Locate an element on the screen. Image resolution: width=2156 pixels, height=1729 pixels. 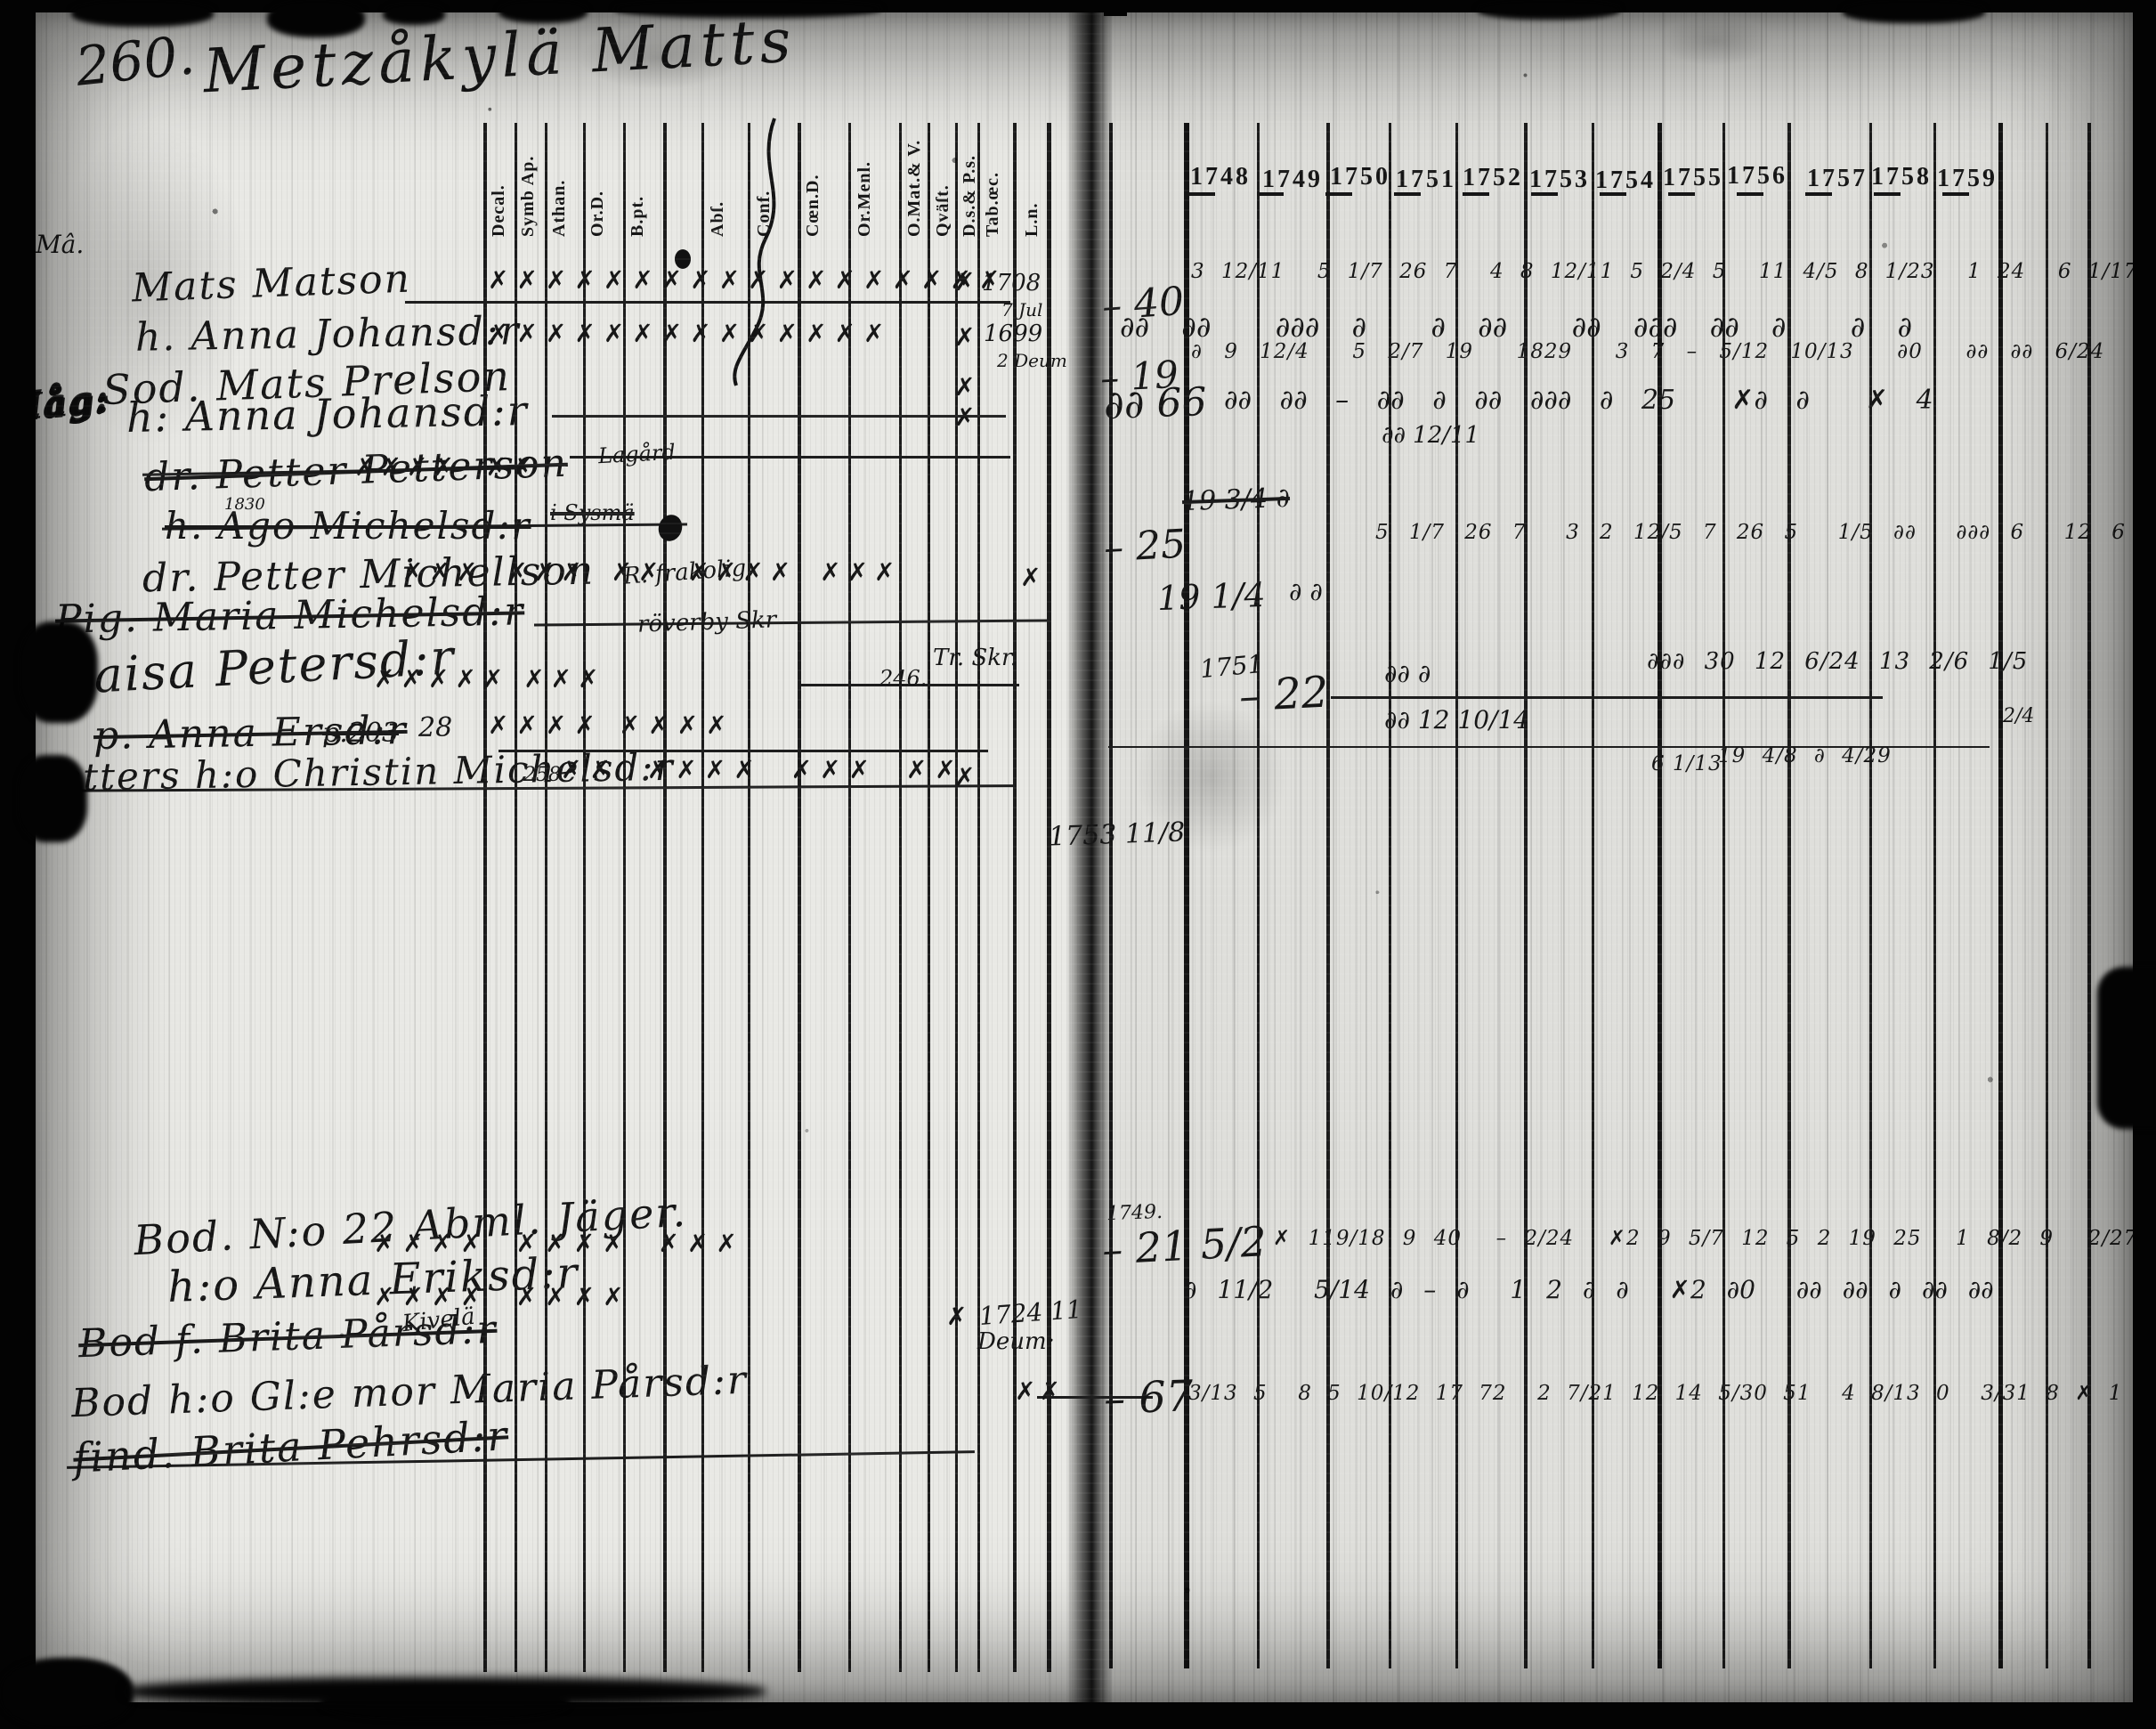
year-header-1755: 1755 is located at coordinates (1693, 177).